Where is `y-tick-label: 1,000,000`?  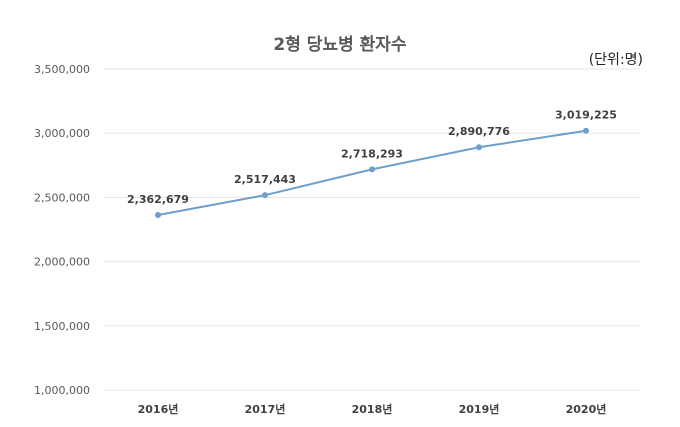 y-tick-label: 1,000,000 is located at coordinates (62, 390).